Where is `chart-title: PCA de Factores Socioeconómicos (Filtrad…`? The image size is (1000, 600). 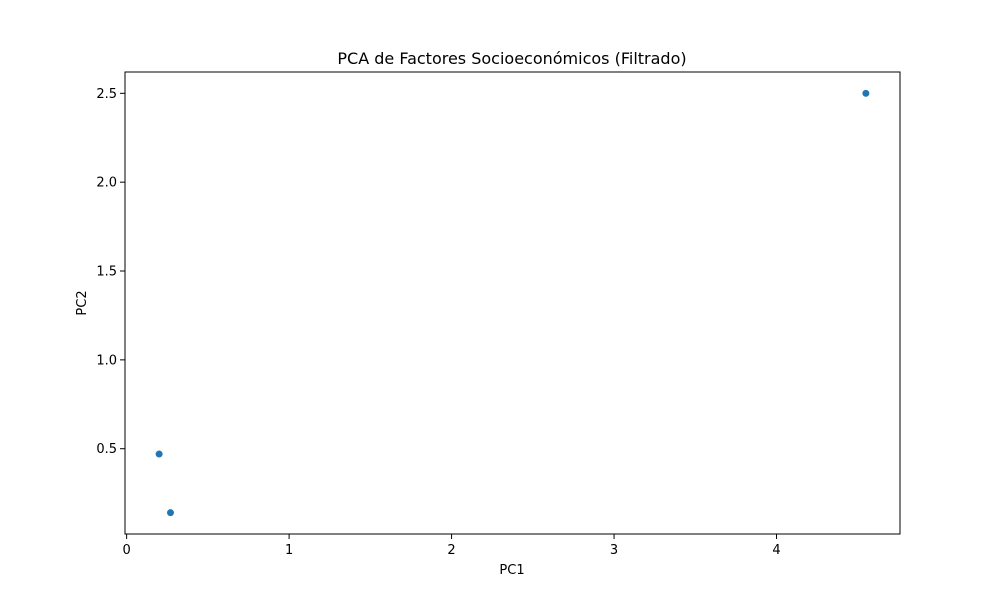 chart-title: PCA de Factores Socioeconómicos (Filtrad… is located at coordinates (511, 58).